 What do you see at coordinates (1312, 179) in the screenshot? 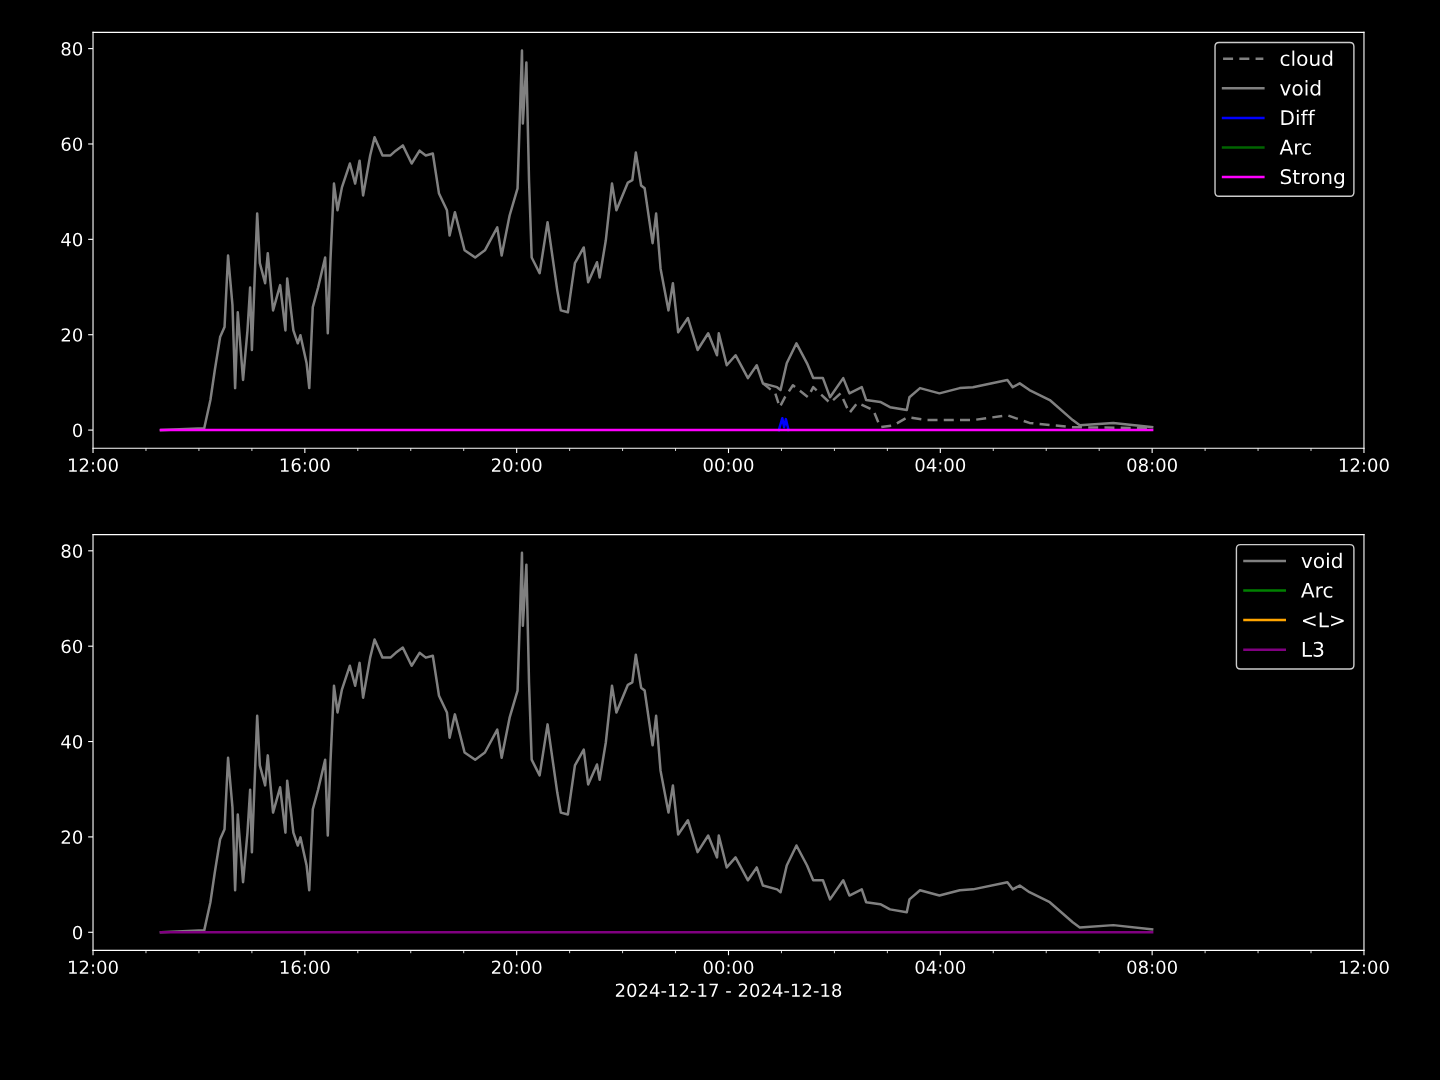
I see `legend-label: Strong` at bounding box center [1312, 179].